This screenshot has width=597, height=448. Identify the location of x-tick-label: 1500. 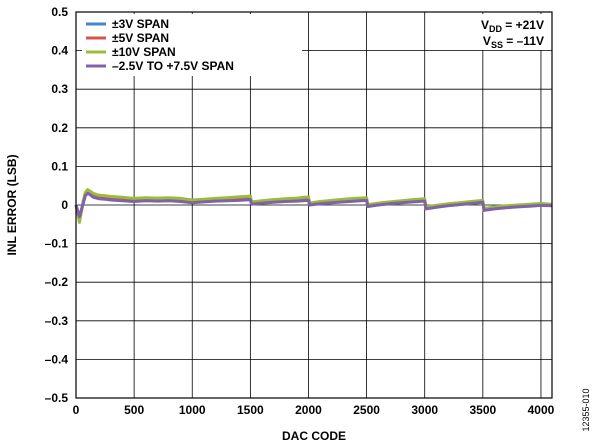
(250, 410).